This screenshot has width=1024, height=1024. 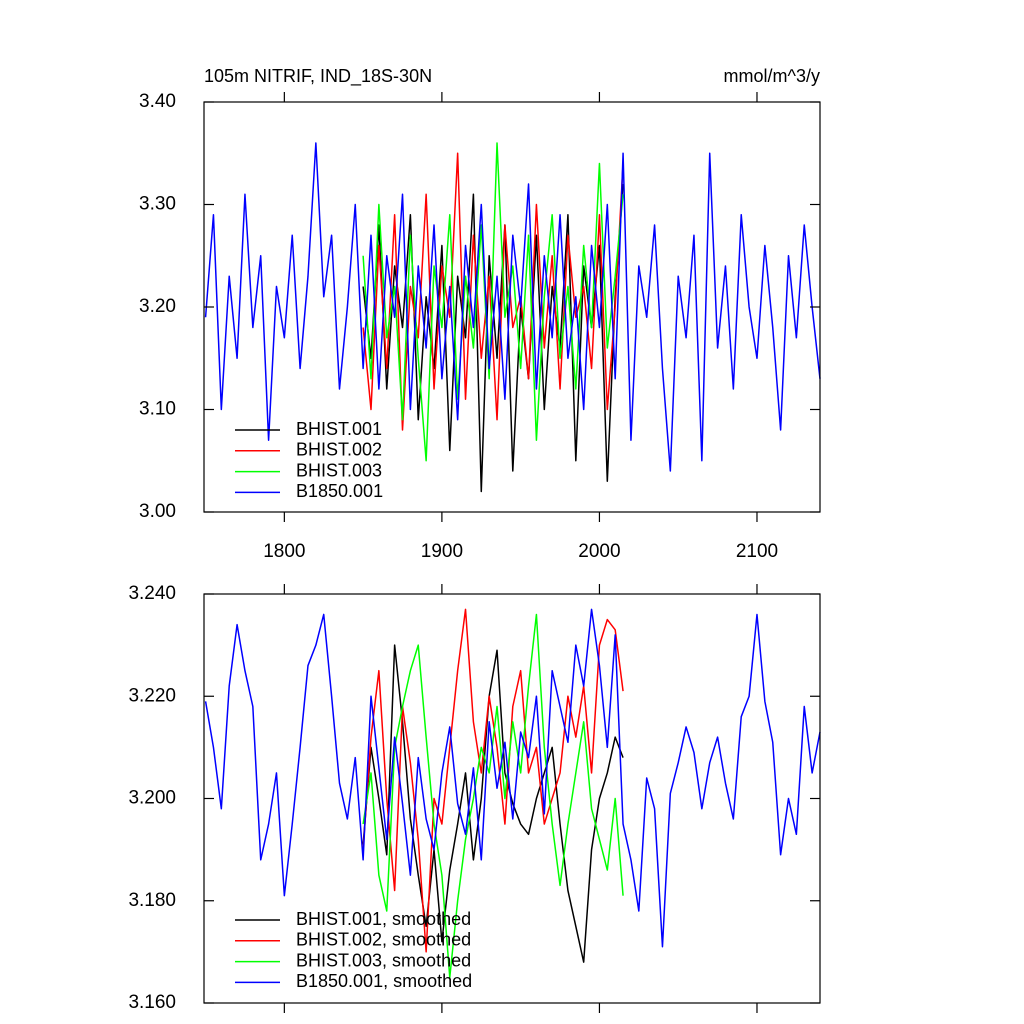 I want to click on legend-label: BHIST.003, so click(x=339, y=470).